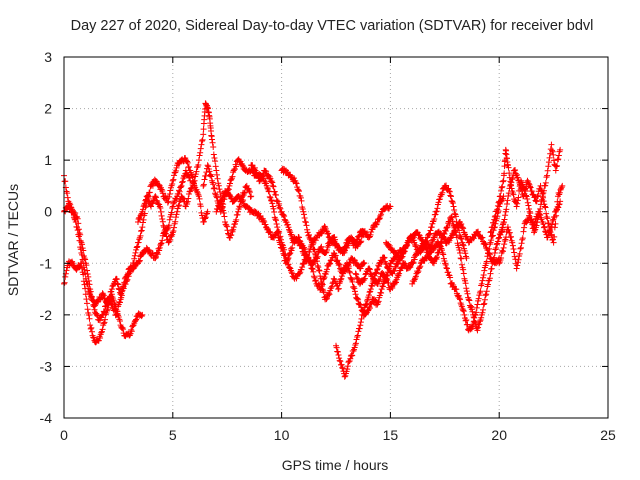 The image size is (640, 480). What do you see at coordinates (194, 173) in the screenshot?
I see `series-track-d` at bounding box center [194, 173].